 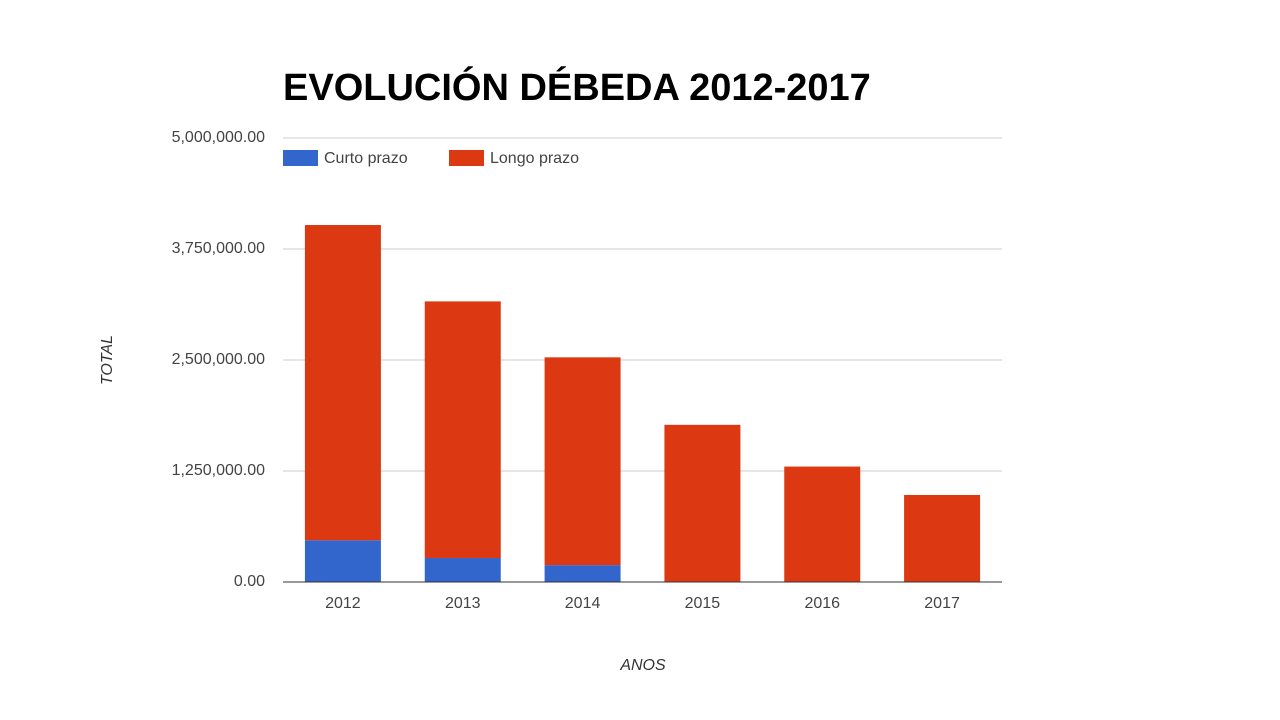 What do you see at coordinates (219, 248) in the screenshot?
I see `y-tick-label: 3,750,000.00` at bounding box center [219, 248].